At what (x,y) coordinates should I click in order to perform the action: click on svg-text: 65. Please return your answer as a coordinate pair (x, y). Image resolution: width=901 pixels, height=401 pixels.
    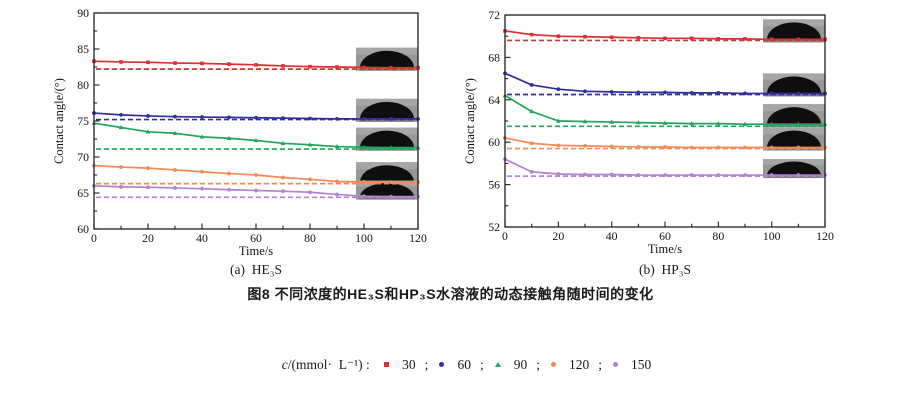
    Looking at the image, I should click on (83, 193).